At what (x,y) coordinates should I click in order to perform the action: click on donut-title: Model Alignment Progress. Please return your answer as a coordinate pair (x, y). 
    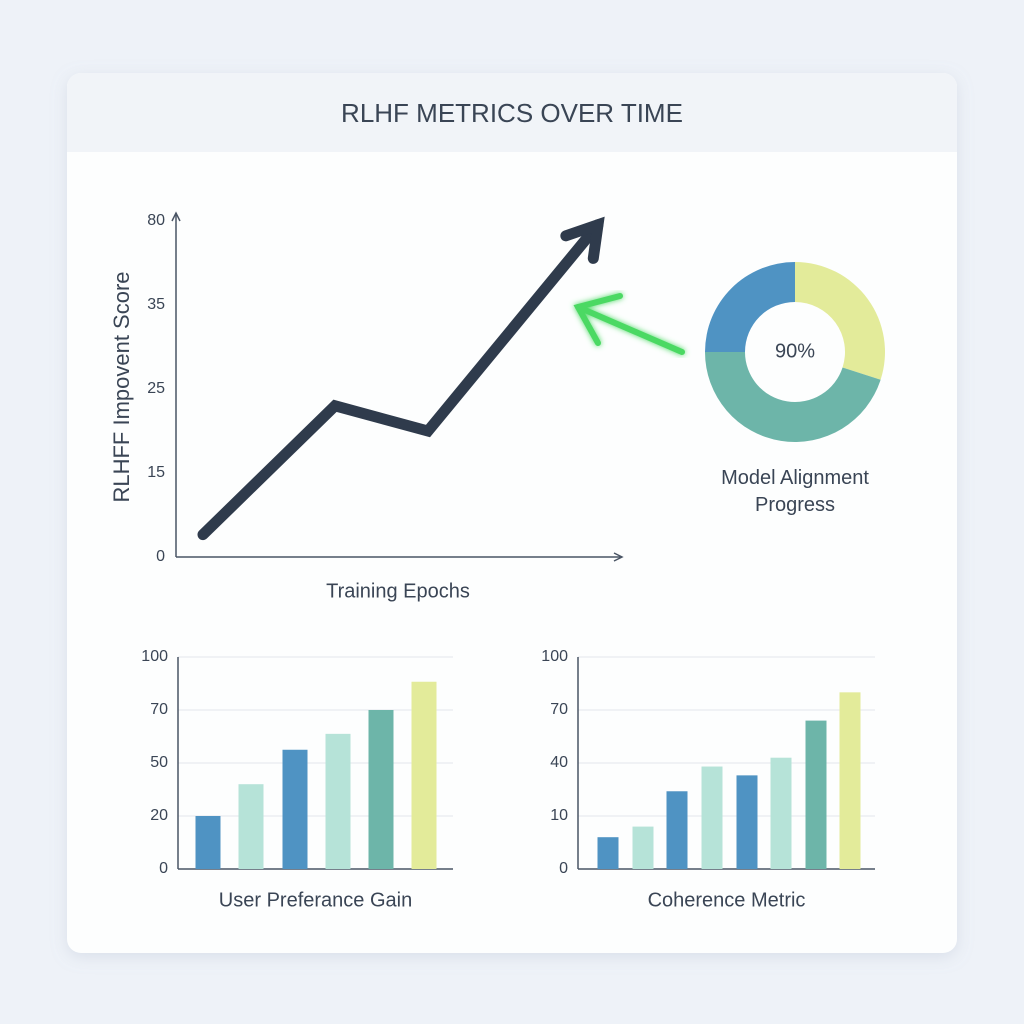
    Looking at the image, I should click on (795, 491).